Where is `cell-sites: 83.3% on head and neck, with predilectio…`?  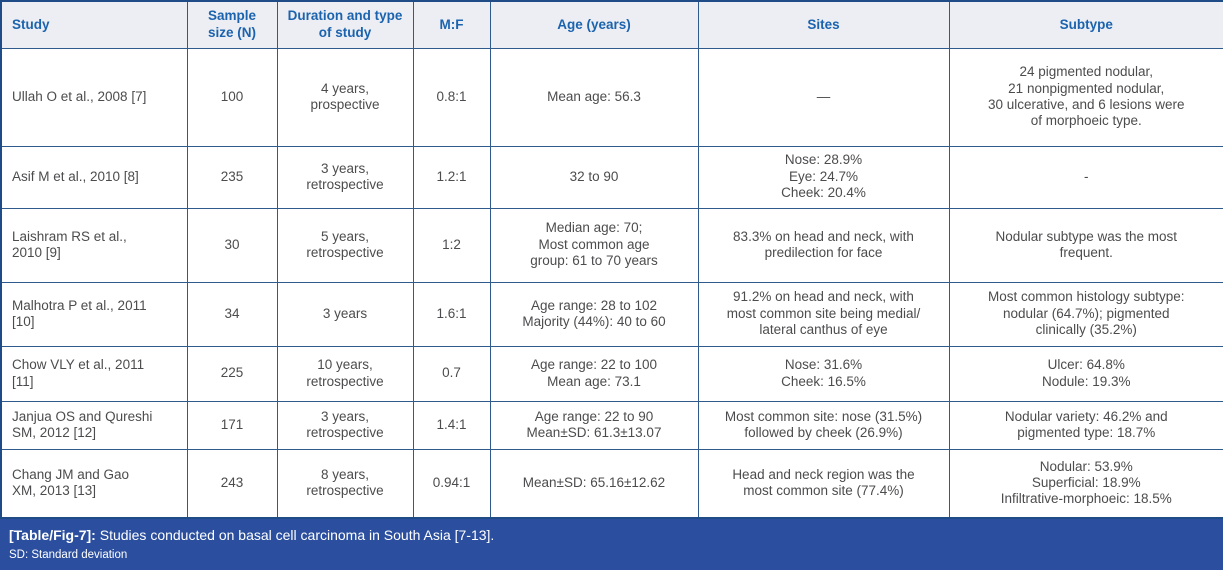 cell-sites: 83.3% on head and neck, with predilectio… is located at coordinates (823, 245).